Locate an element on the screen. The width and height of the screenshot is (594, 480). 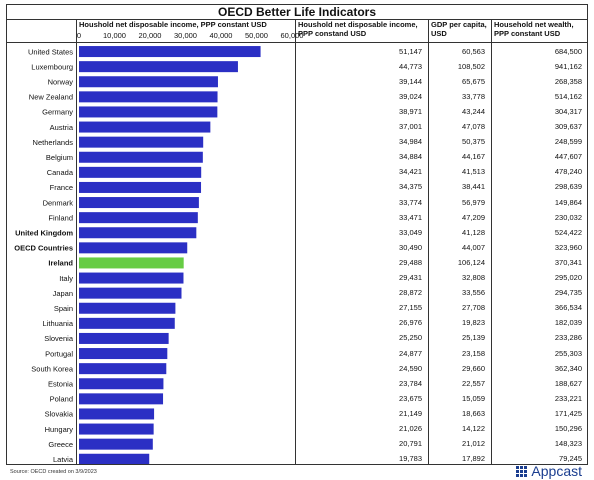
wealth-cell: 149,864 is located at coordinates (568, 202).